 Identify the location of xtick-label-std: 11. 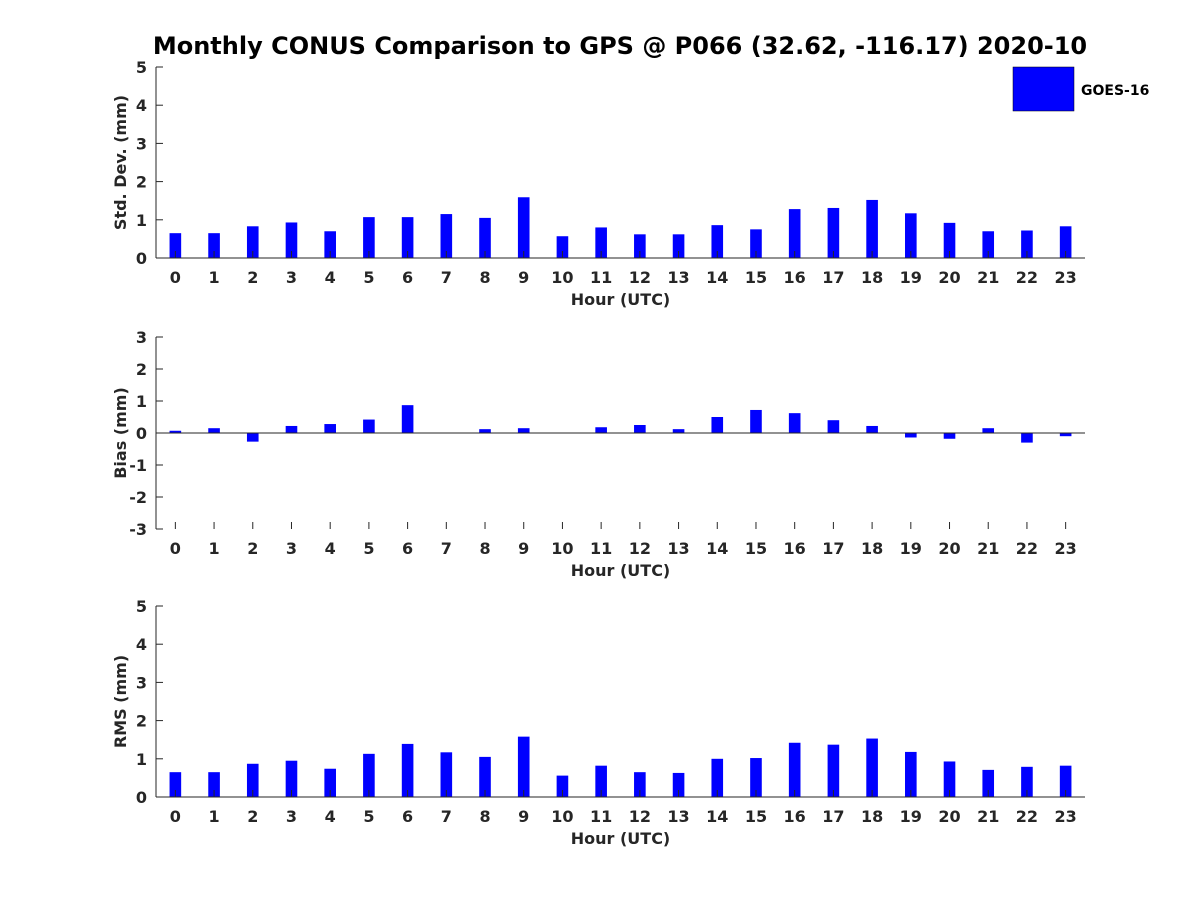
(601, 277).